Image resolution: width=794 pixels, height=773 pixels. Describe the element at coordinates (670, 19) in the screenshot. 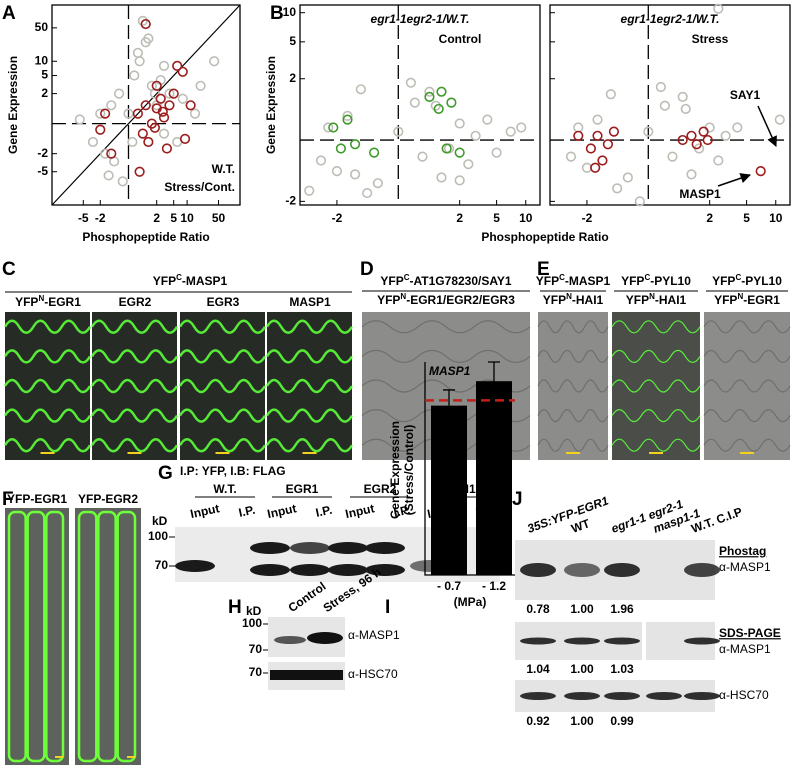

I see `plot-title: egr1-1egr2-1/W.T.` at that location.